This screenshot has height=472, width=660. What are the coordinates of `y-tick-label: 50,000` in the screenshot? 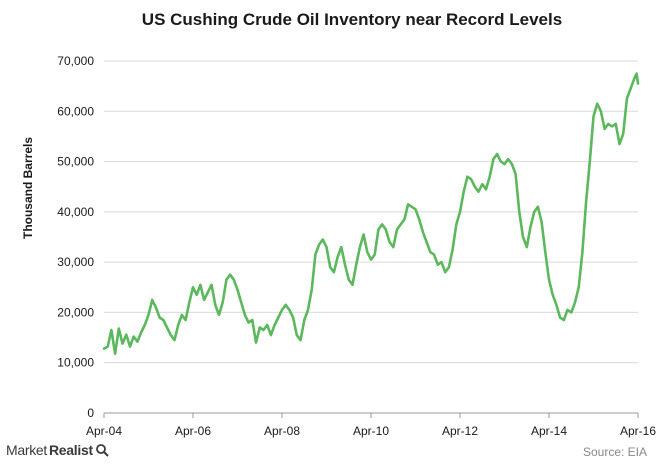 It's located at (75, 162).